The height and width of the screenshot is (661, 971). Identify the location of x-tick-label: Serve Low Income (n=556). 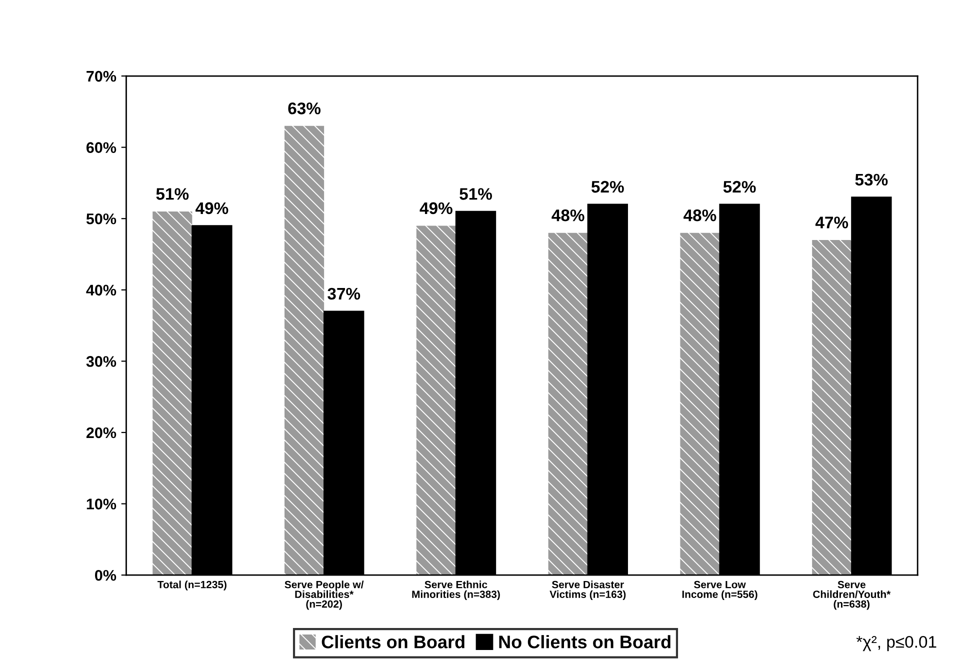
(720, 590).